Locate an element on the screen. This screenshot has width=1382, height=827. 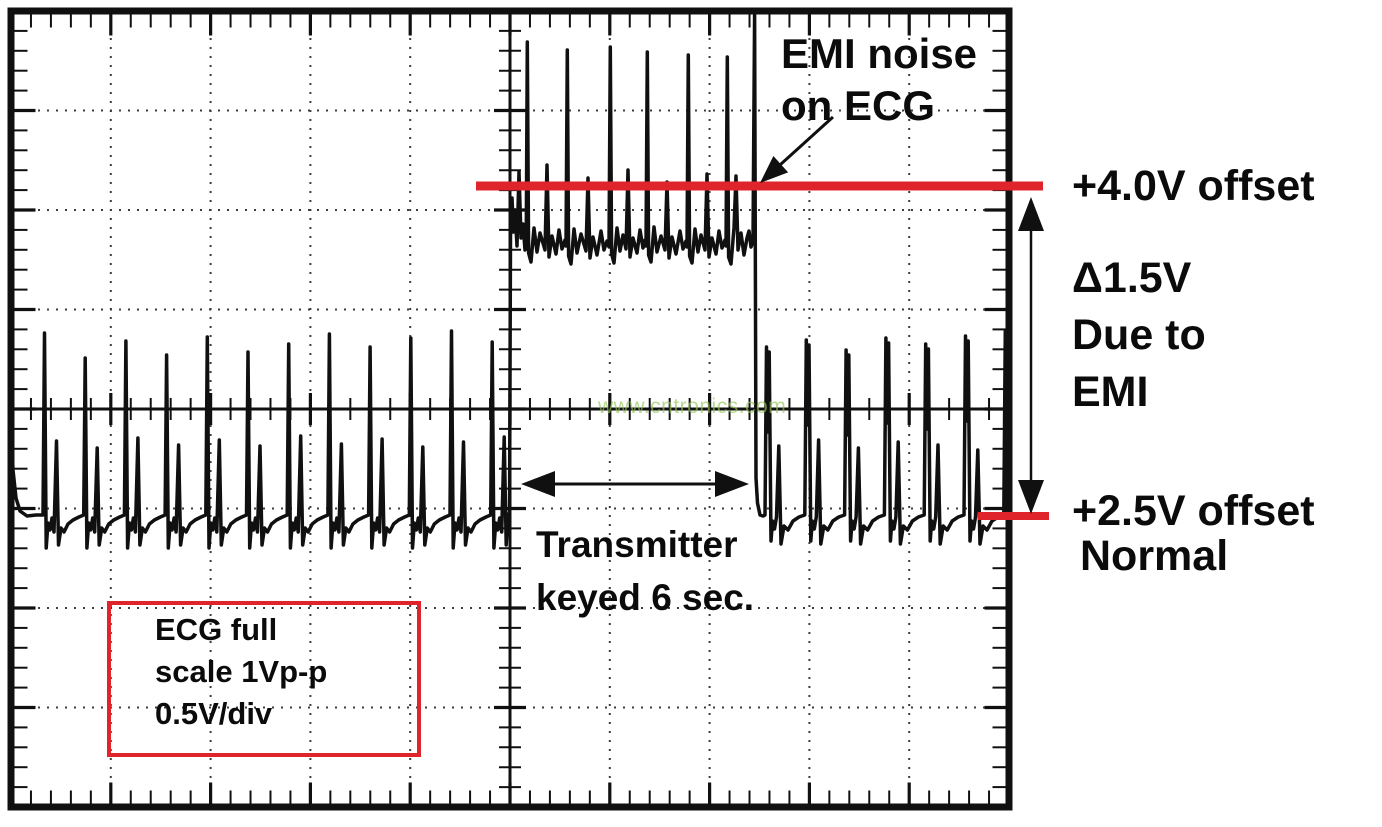
emi-pointer-arrowhead is located at coordinates (774, 169).